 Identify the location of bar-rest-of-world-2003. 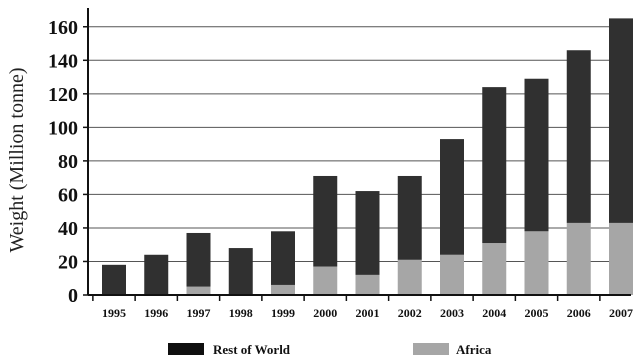
(452, 197).